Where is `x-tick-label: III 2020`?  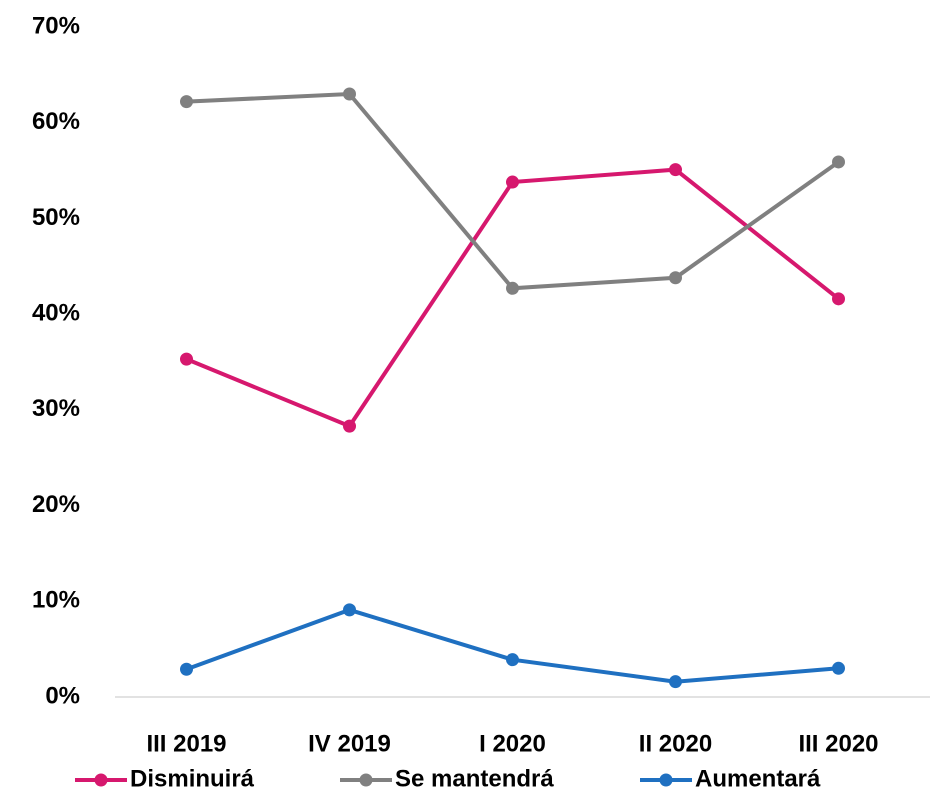
x-tick-label: III 2020 is located at coordinates (838, 743).